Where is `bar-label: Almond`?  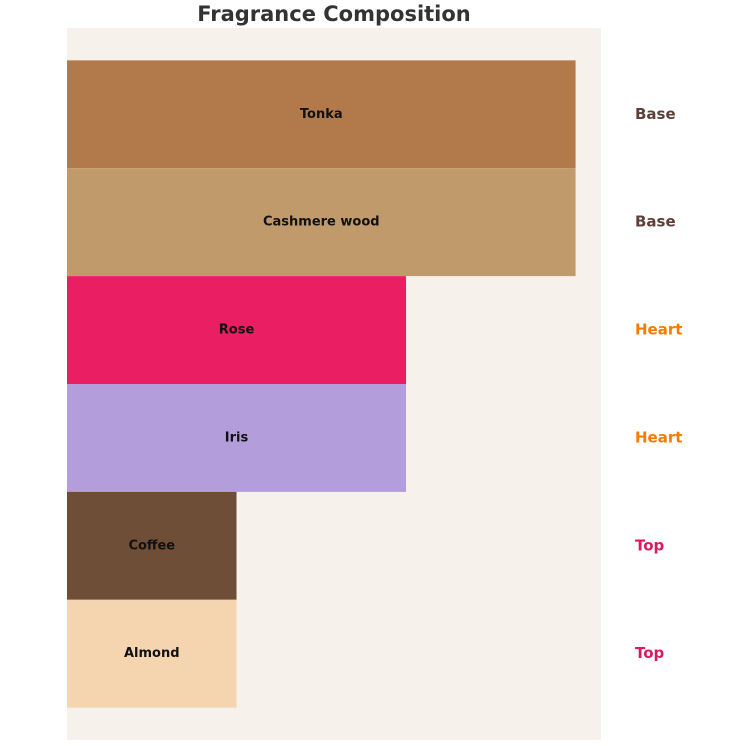 bar-label: Almond is located at coordinates (152, 653).